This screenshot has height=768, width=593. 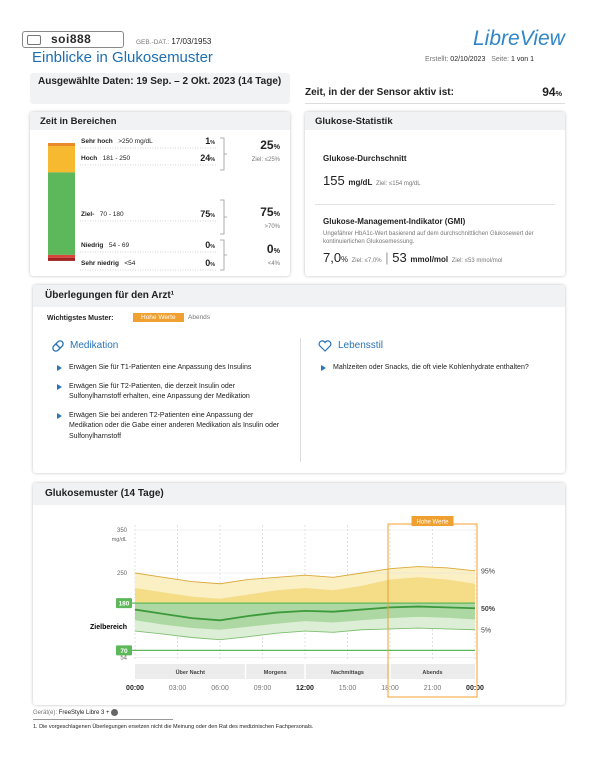 What do you see at coordinates (433, 688) in the screenshot?
I see `x-tick-label: 21:00` at bounding box center [433, 688].